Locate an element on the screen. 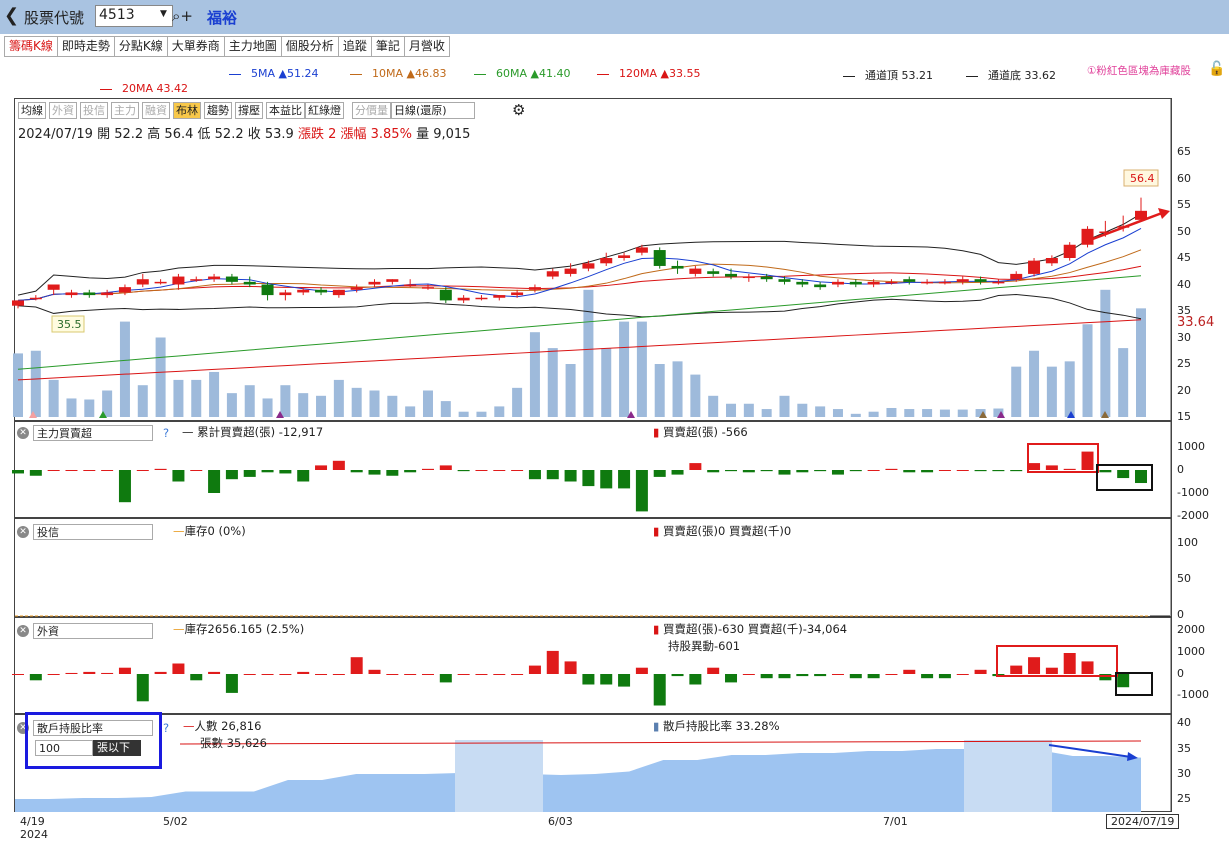 The width and height of the screenshot is (1229, 844). buyback-note: ①粉紅色區塊為庫藏股 is located at coordinates (1139, 71).